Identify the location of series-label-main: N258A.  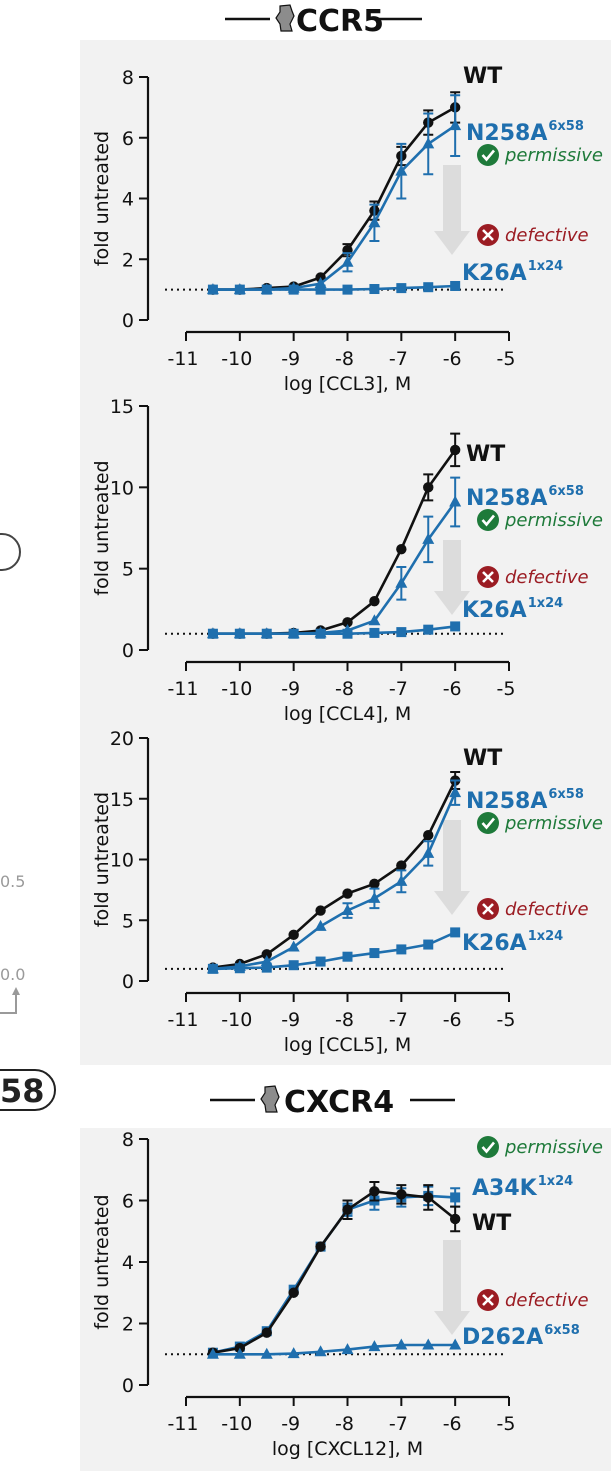
(506, 801).